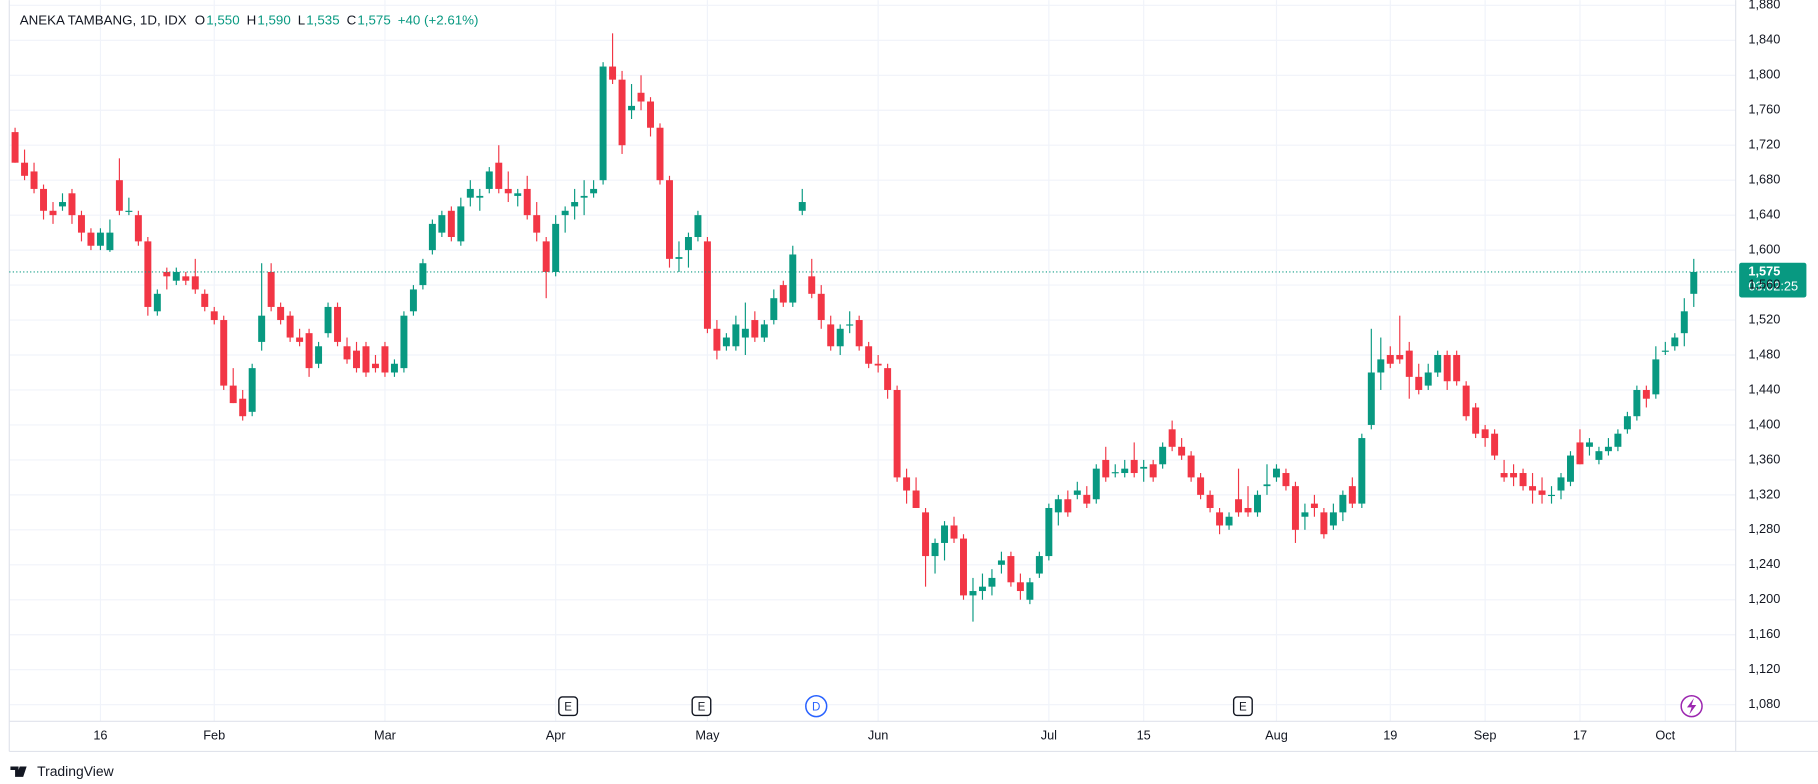 Image resolution: width=1818 pixels, height=784 pixels. I want to click on y-tick-label: 1,320, so click(1764, 493).